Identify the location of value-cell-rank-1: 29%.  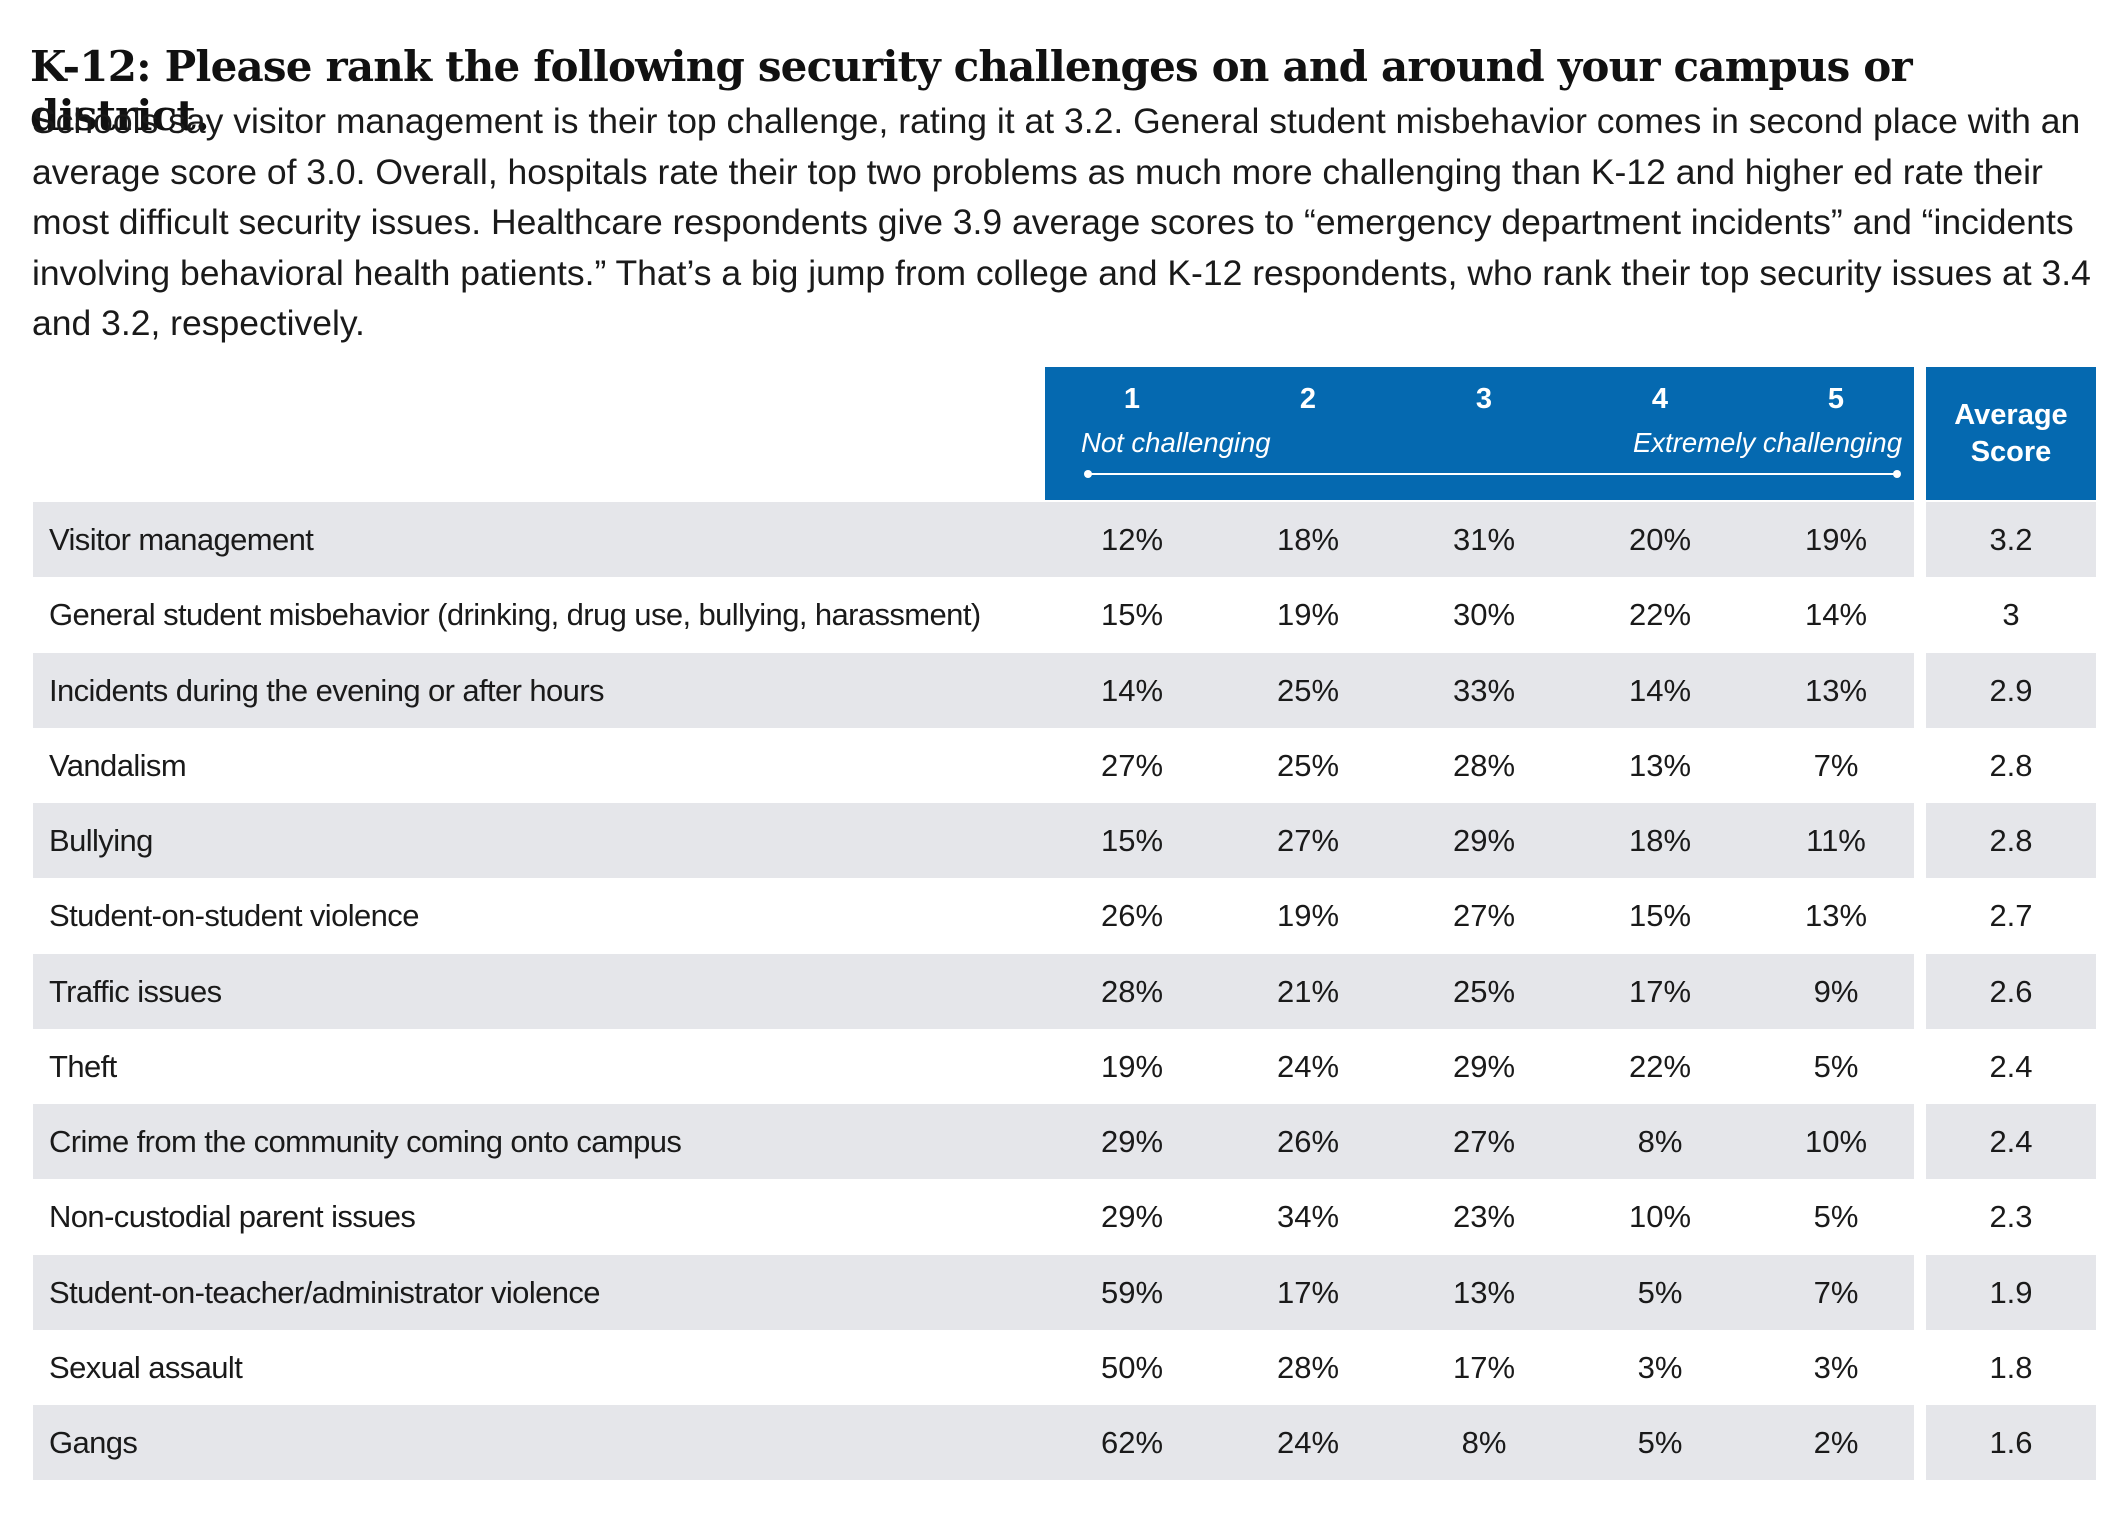
(1132, 1217).